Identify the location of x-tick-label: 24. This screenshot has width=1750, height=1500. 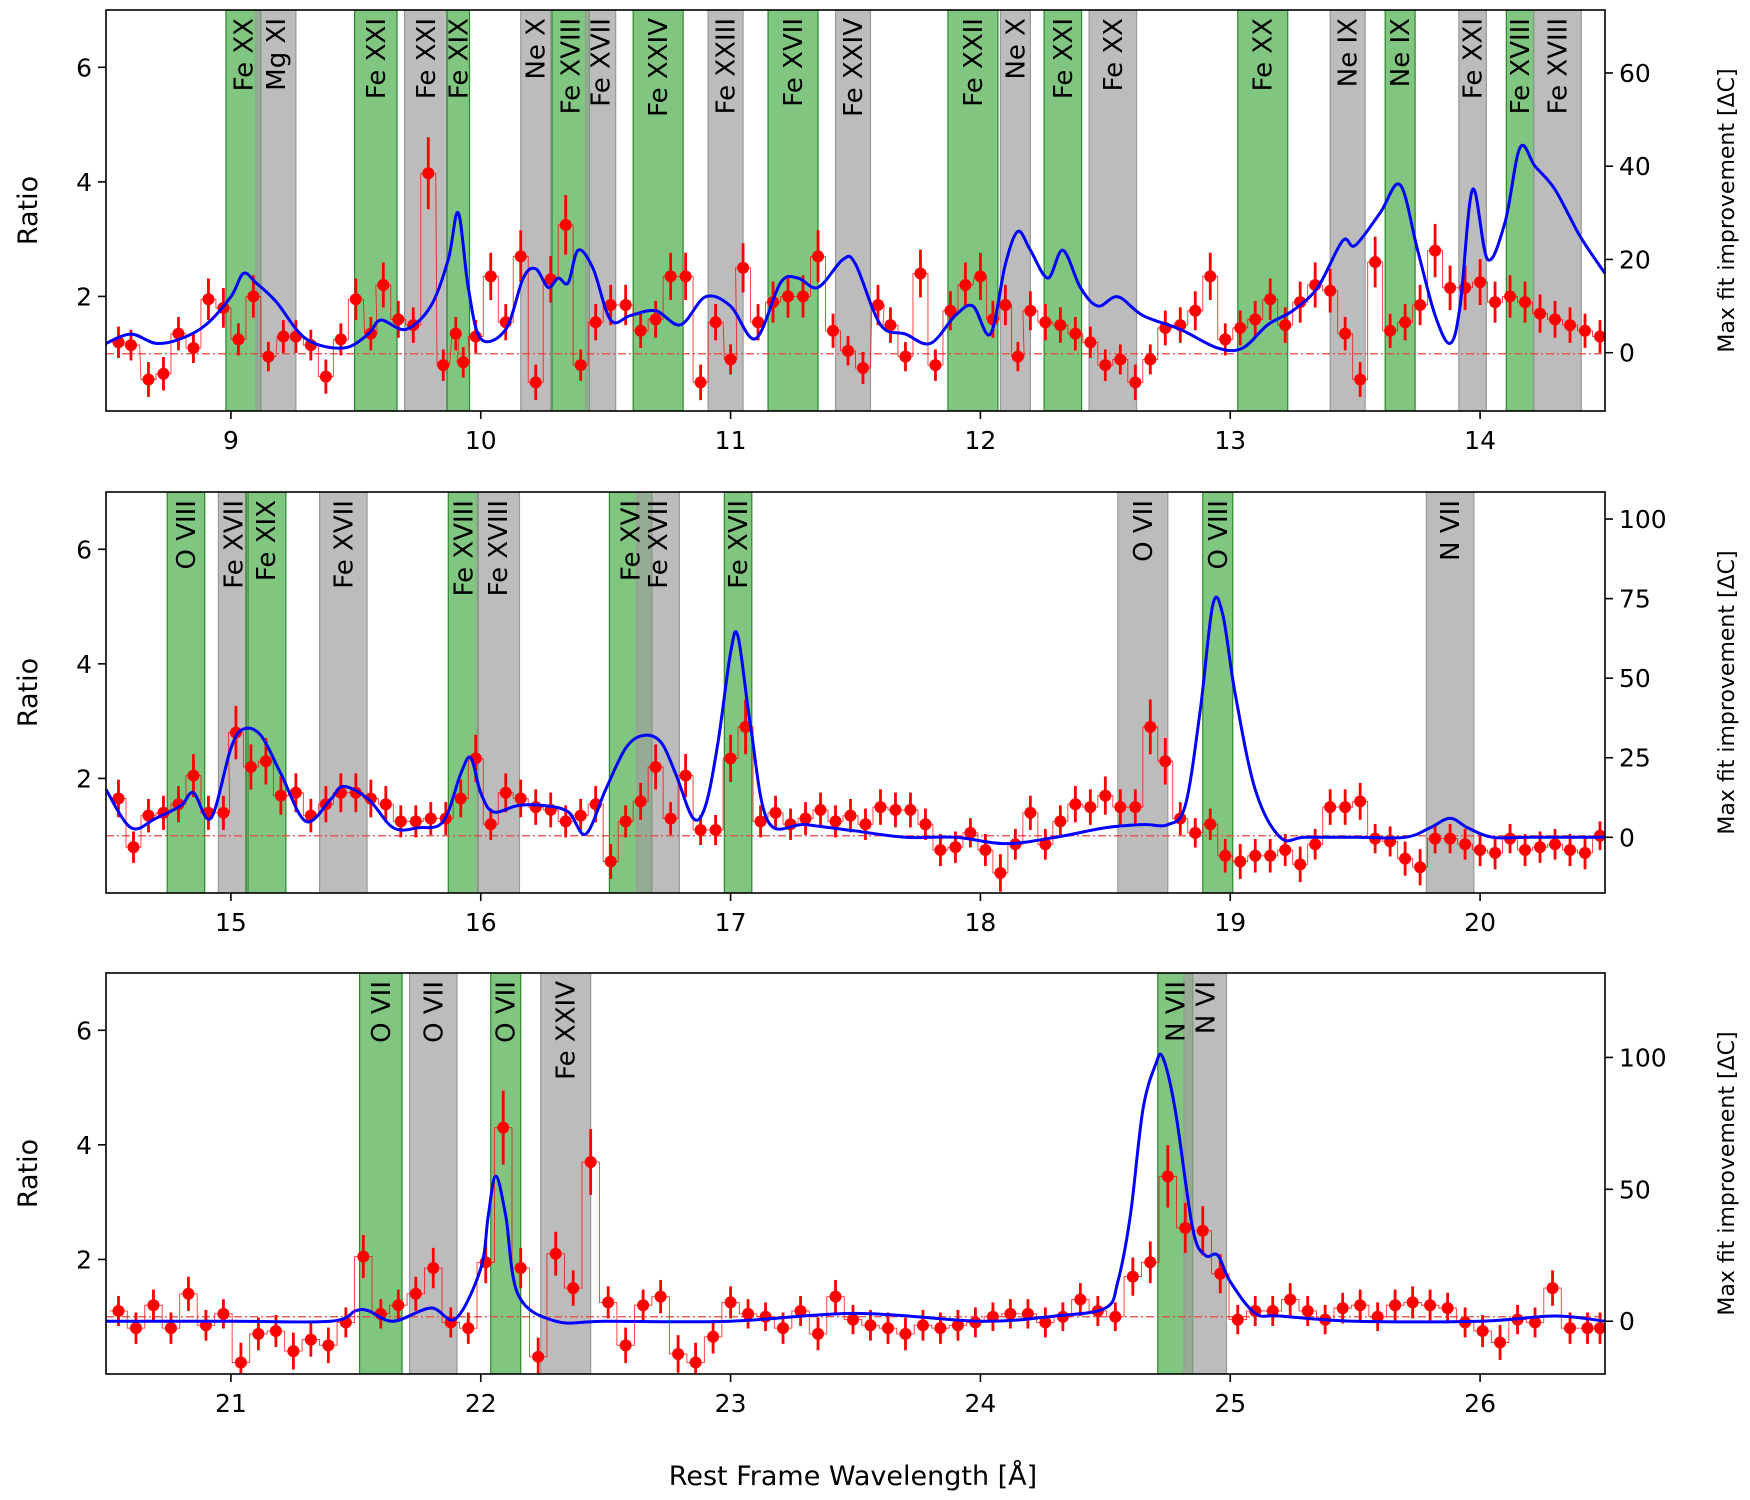
(981, 1403).